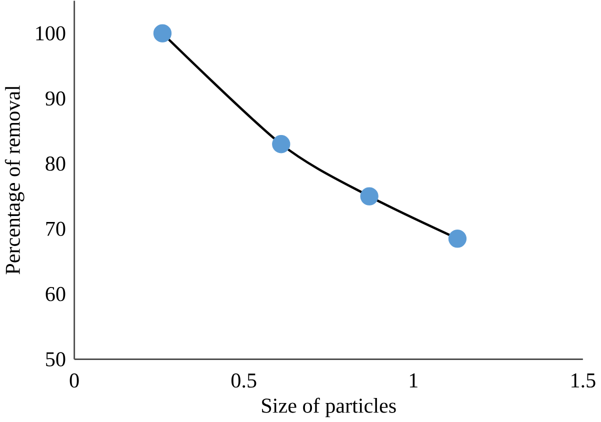 This screenshot has width=601, height=422. What do you see at coordinates (243, 380) in the screenshot?
I see `x-tick-label: 0.5` at bounding box center [243, 380].